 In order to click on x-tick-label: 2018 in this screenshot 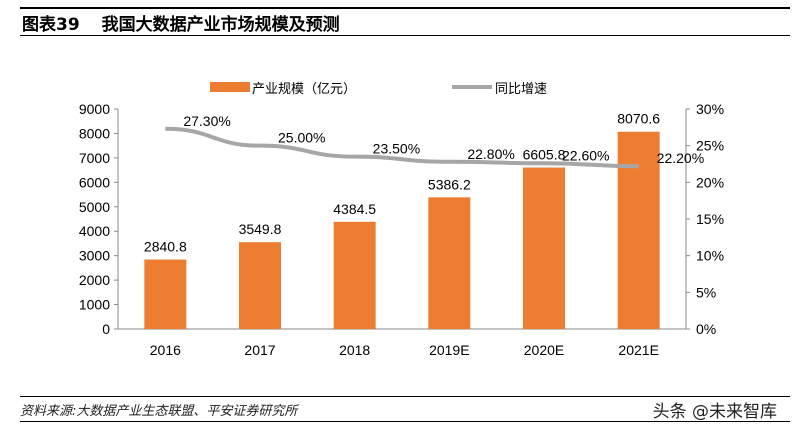, I will do `click(354, 350)`.